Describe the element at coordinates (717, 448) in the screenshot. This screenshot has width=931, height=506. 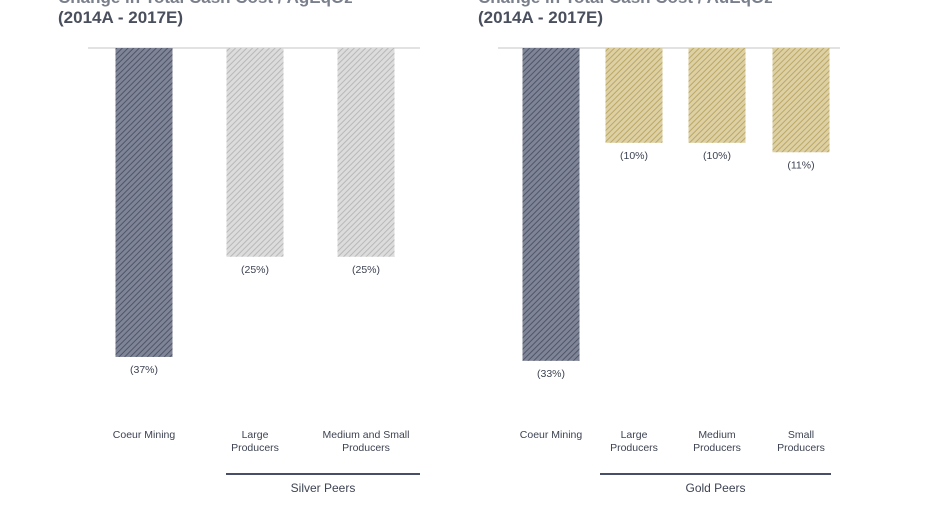
I see `category-label-medium-producers: Producers` at that location.